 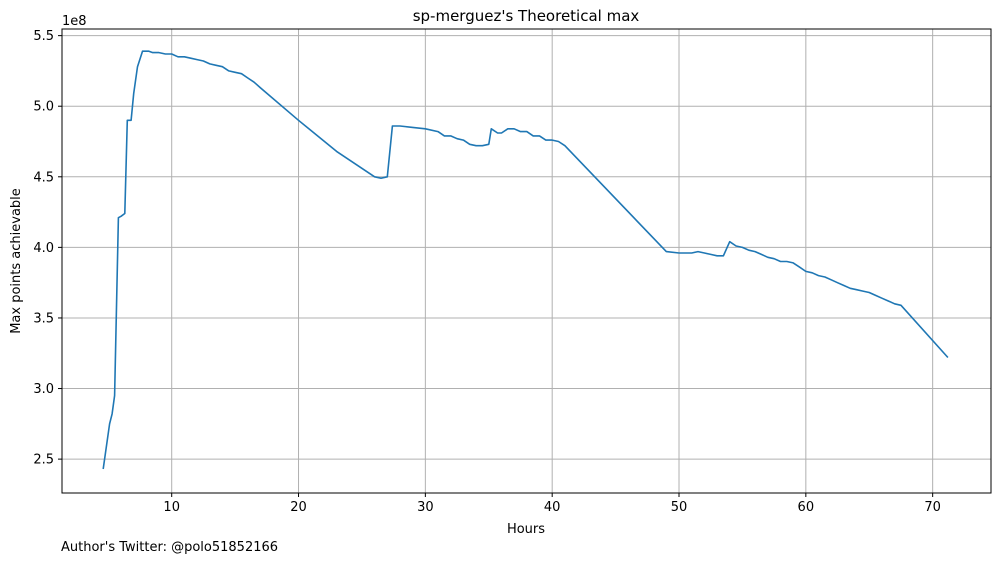 I want to click on y-tick-label: 4.0, so click(x=43, y=248).